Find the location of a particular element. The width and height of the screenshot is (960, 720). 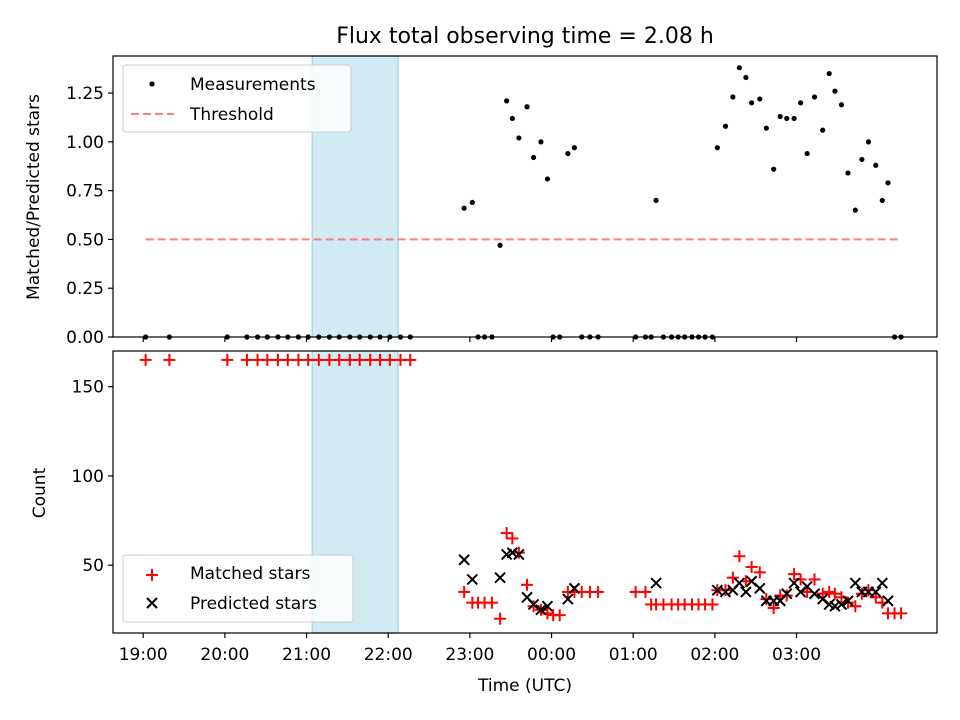

chart-title: Flux total observing time = 2.08 h is located at coordinates (525, 36).